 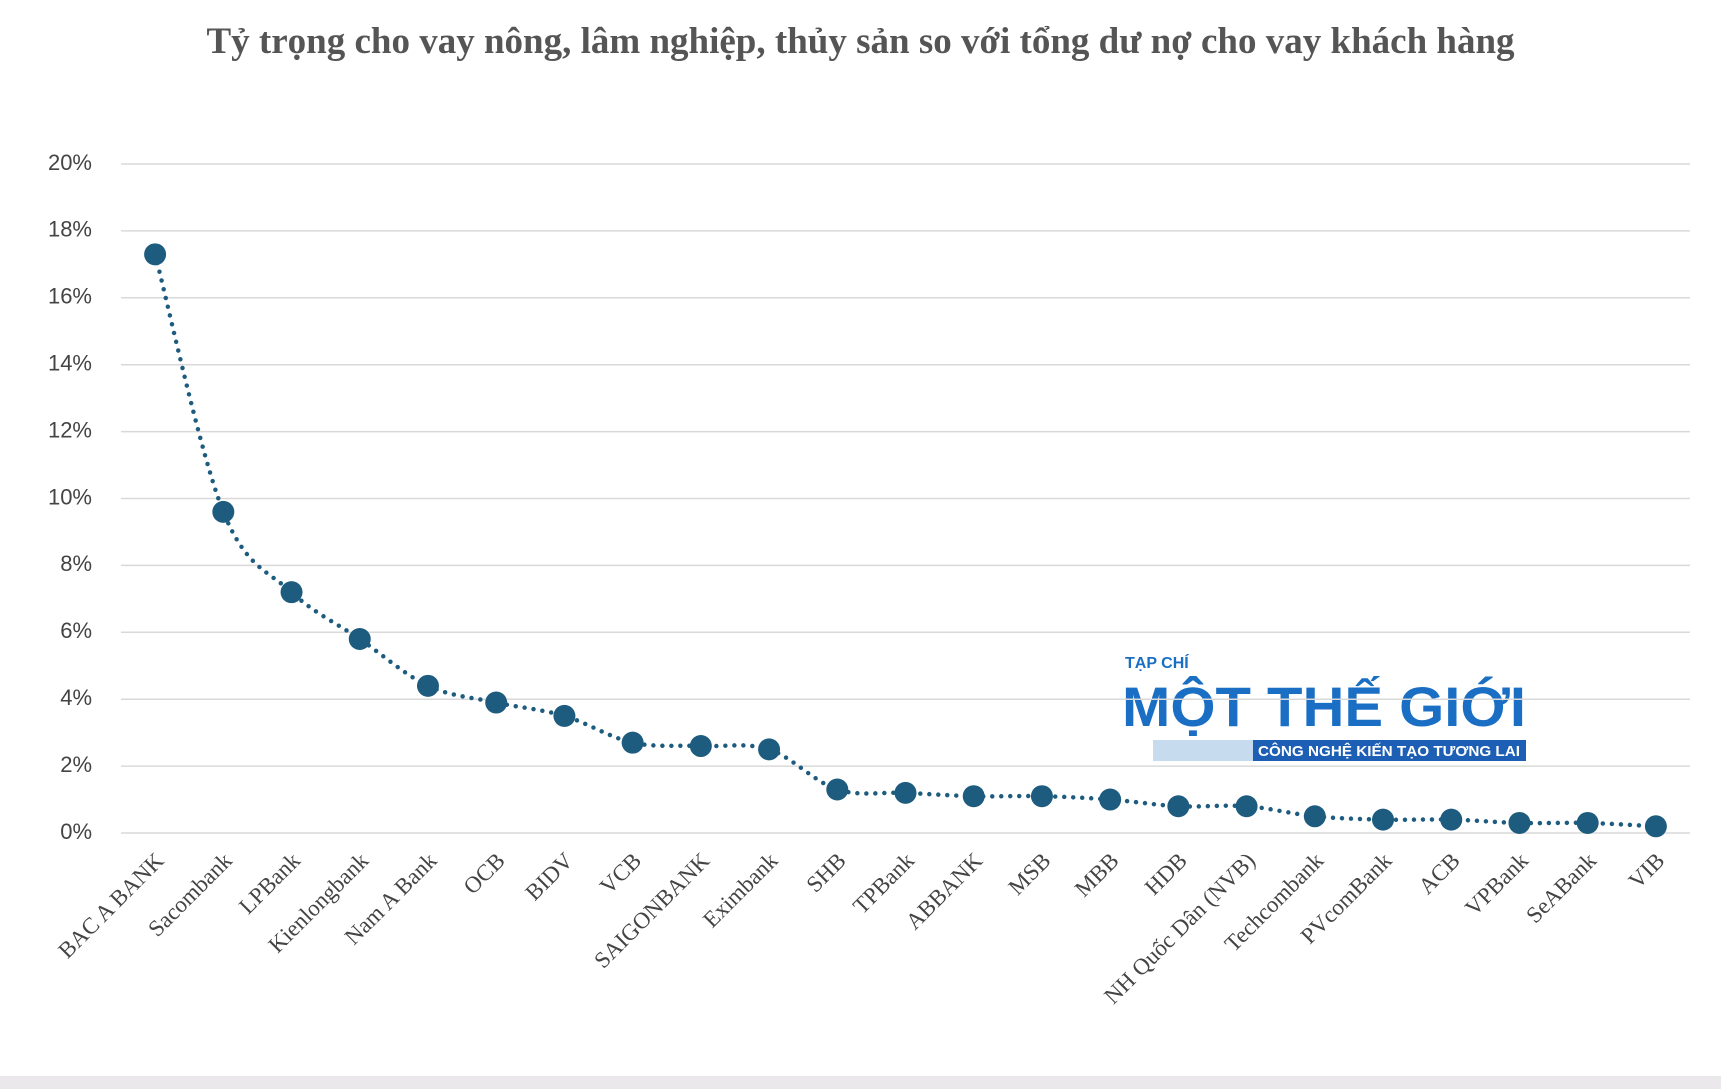 I want to click on x-tick-label: SAIGONBANK, so click(x=651, y=910).